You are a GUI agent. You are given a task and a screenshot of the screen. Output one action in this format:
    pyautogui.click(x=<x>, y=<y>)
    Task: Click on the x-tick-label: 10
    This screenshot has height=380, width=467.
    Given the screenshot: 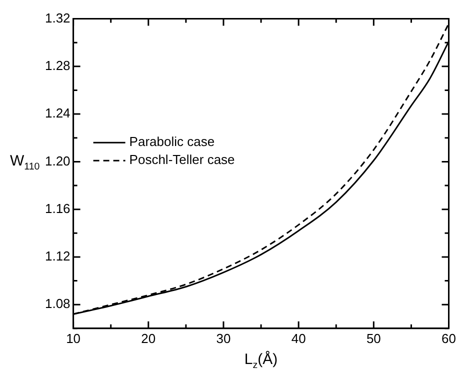 What is the action you would take?
    pyautogui.click(x=73, y=338)
    